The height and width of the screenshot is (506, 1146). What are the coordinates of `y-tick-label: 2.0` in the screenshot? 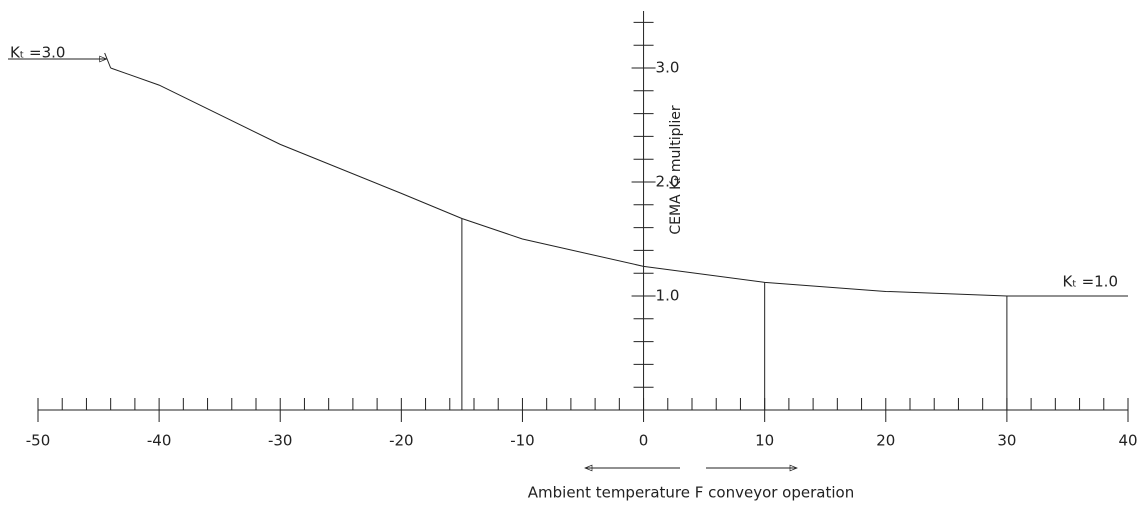 It's located at (668, 182).